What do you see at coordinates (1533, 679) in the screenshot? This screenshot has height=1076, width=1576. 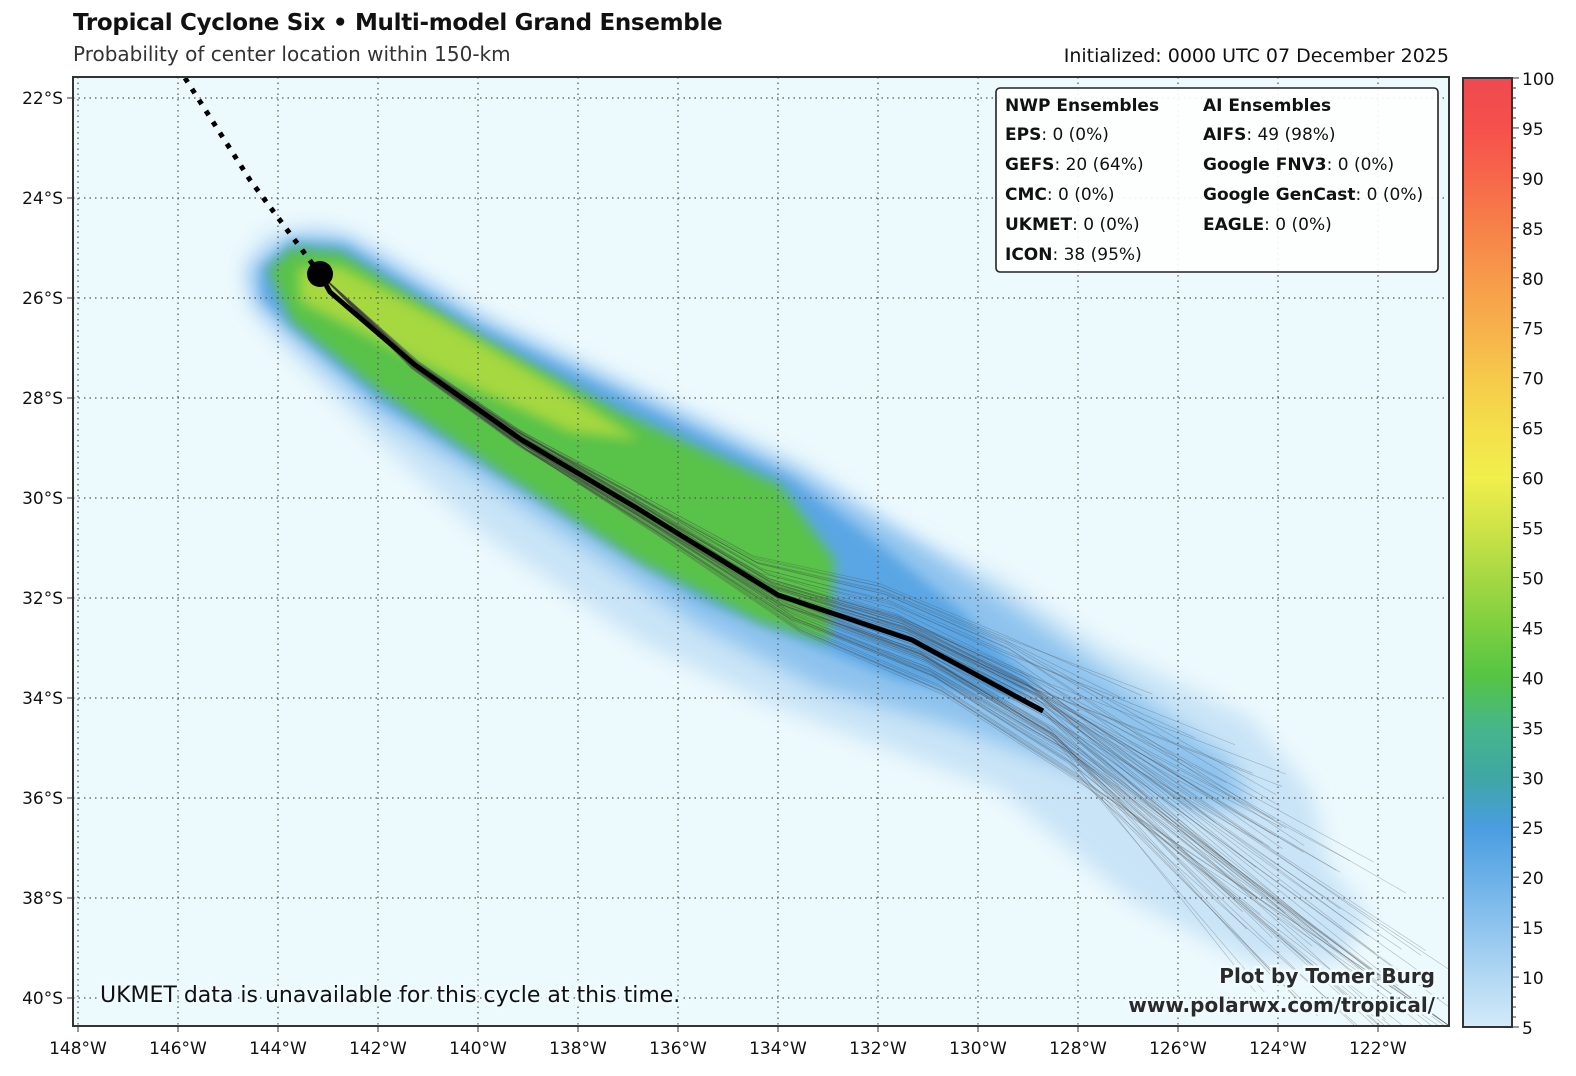 I see `colorbar-tick-label: 40` at bounding box center [1533, 679].